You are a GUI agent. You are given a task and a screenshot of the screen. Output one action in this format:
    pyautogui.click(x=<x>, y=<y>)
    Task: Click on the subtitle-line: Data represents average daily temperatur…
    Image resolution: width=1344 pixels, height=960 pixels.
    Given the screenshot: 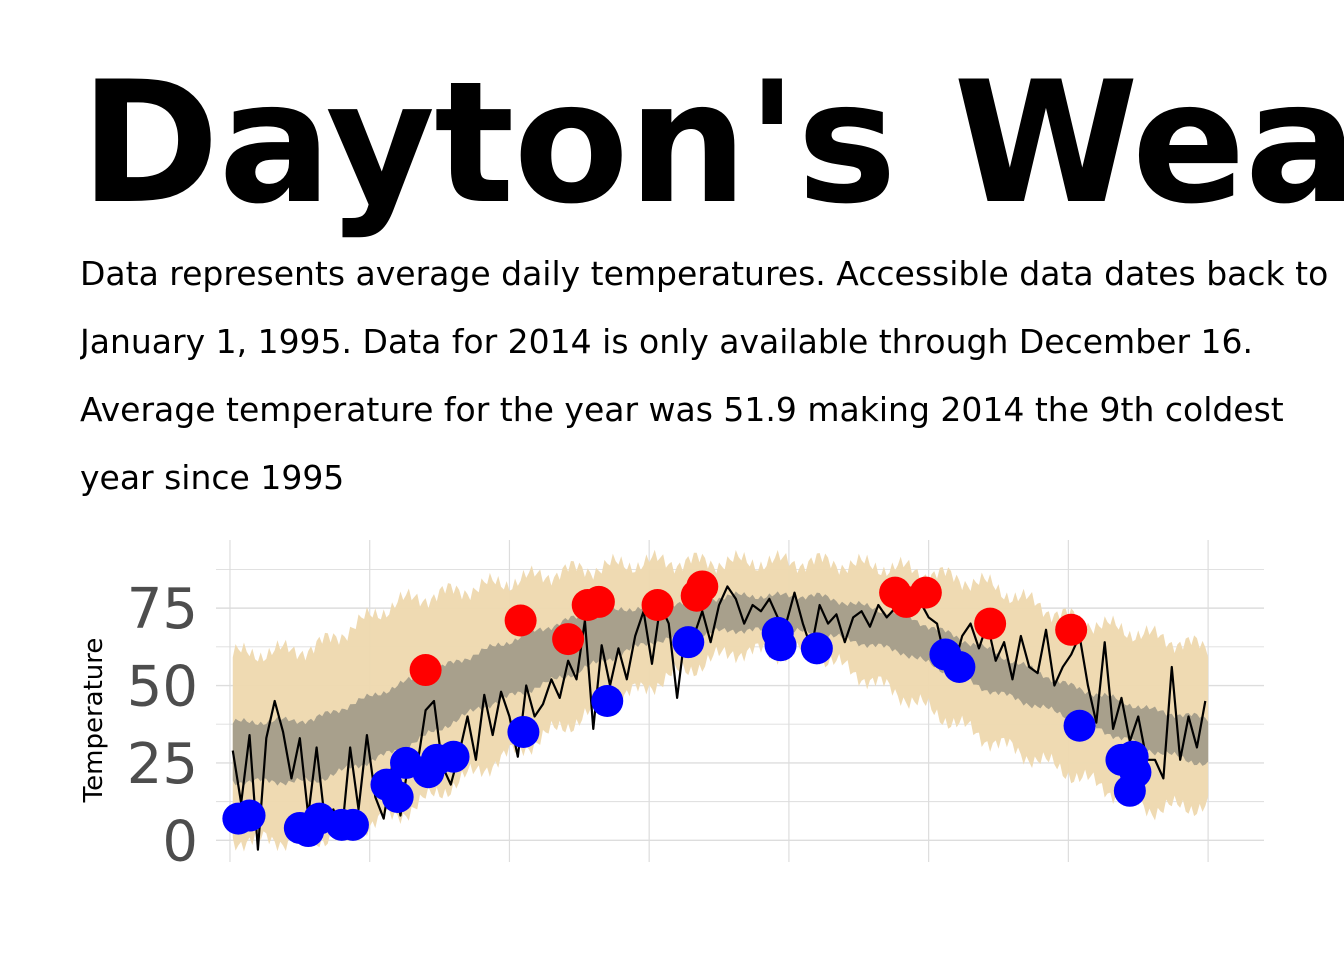 What is the action you would take?
    pyautogui.click(x=704, y=273)
    